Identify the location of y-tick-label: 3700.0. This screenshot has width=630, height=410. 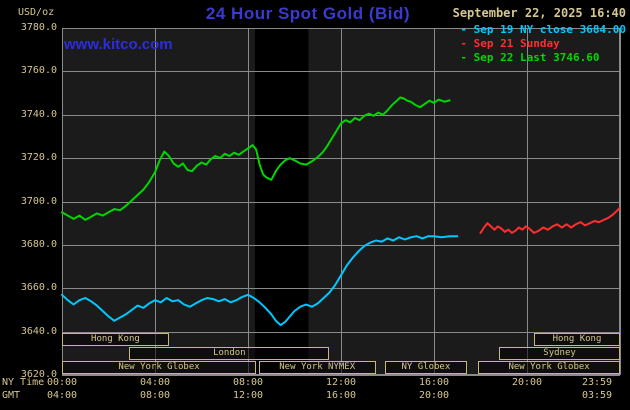
(38, 201).